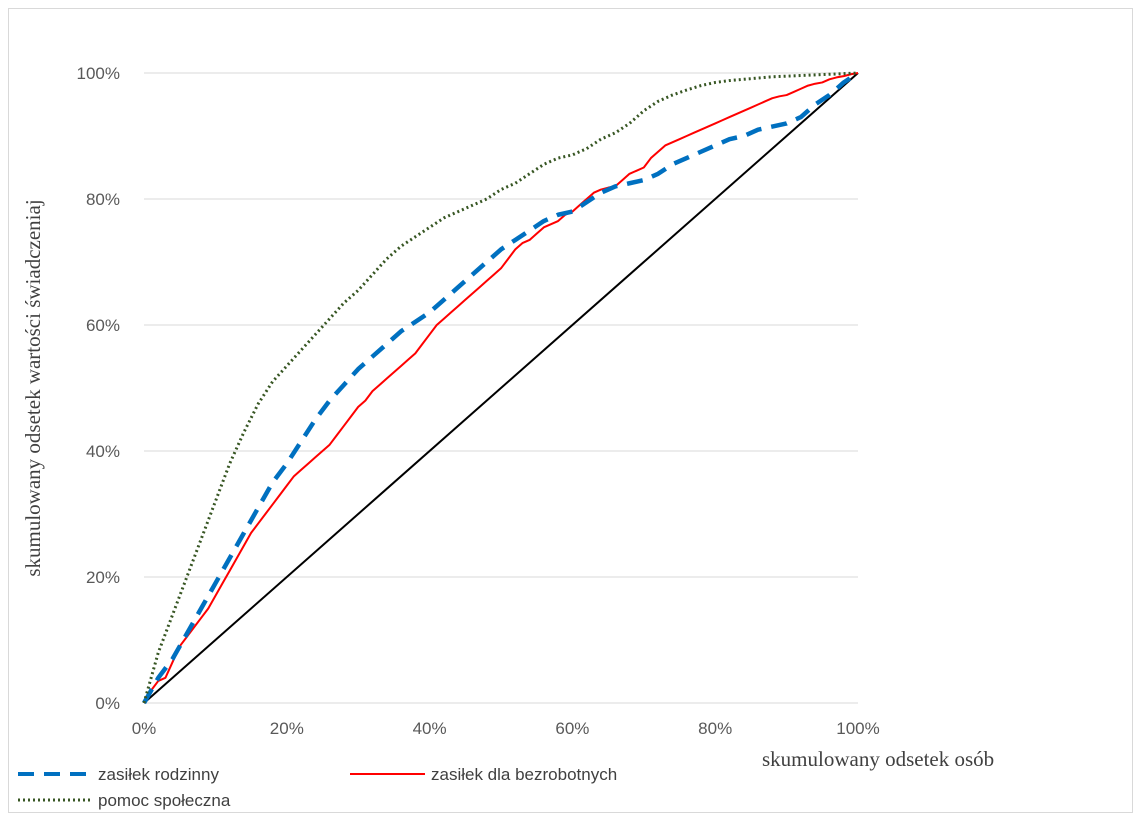  I want to click on x-tick-label: 40%, so click(430, 728).